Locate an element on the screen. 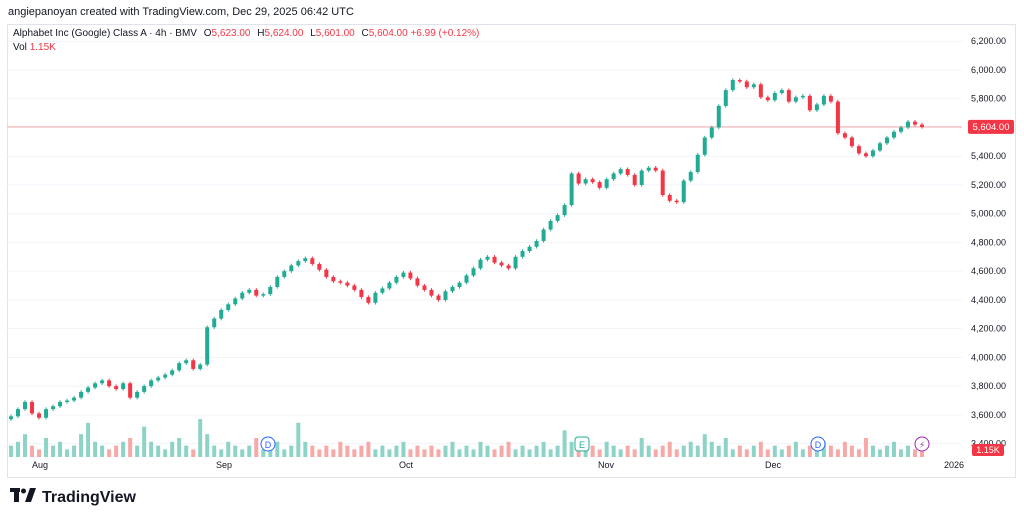 The image size is (1024, 519). y-tick-label: 5,200.00 is located at coordinates (988, 185).